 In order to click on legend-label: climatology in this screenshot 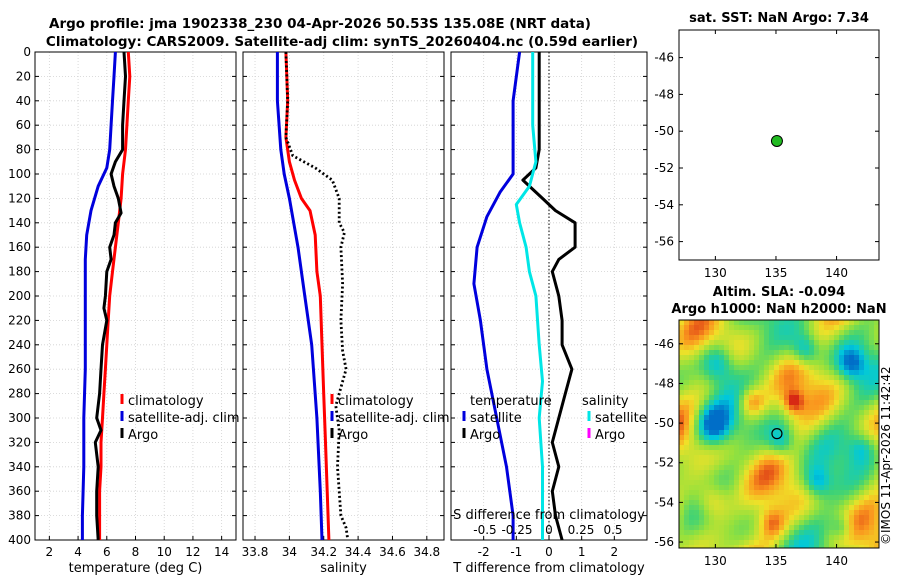, I will do `click(376, 401)`.